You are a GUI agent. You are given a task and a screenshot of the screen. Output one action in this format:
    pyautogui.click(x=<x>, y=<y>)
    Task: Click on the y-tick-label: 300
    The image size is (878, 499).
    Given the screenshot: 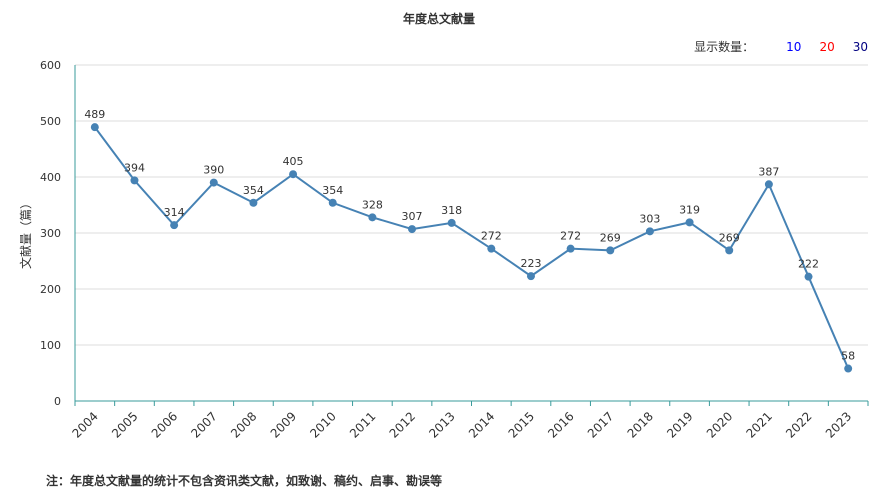 What is the action you would take?
    pyautogui.click(x=50, y=233)
    